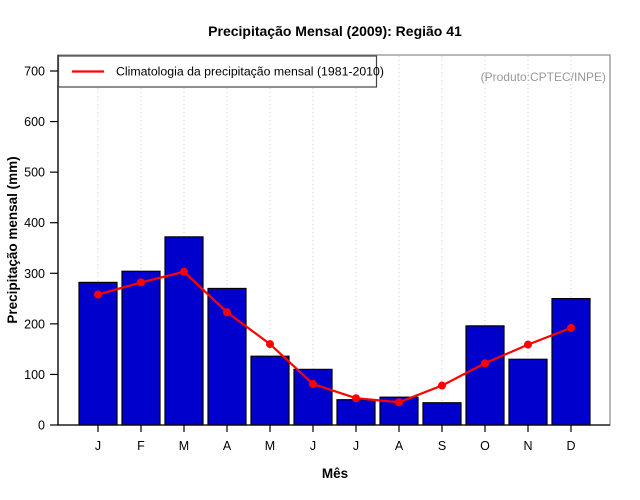 This screenshot has height=500, width=640. I want to click on y-tick-label-4: 400, so click(34, 223).